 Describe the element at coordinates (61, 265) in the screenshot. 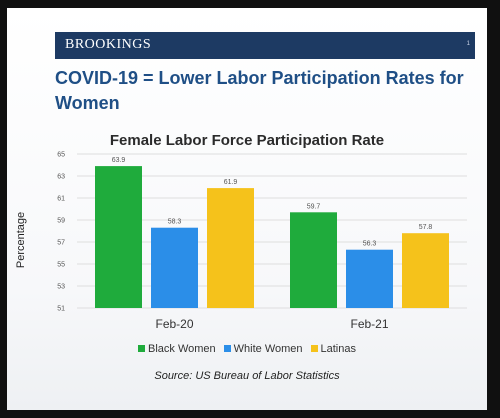

I see `y-tick-label: 55` at that location.